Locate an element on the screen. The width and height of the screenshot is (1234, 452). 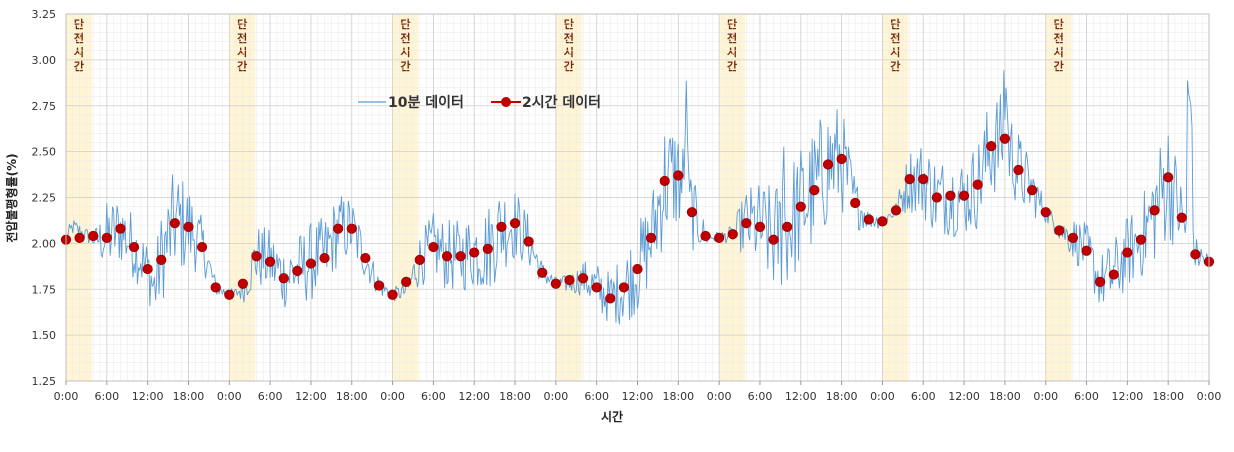
legend-swatch-2hour-marker is located at coordinates (506, 102).